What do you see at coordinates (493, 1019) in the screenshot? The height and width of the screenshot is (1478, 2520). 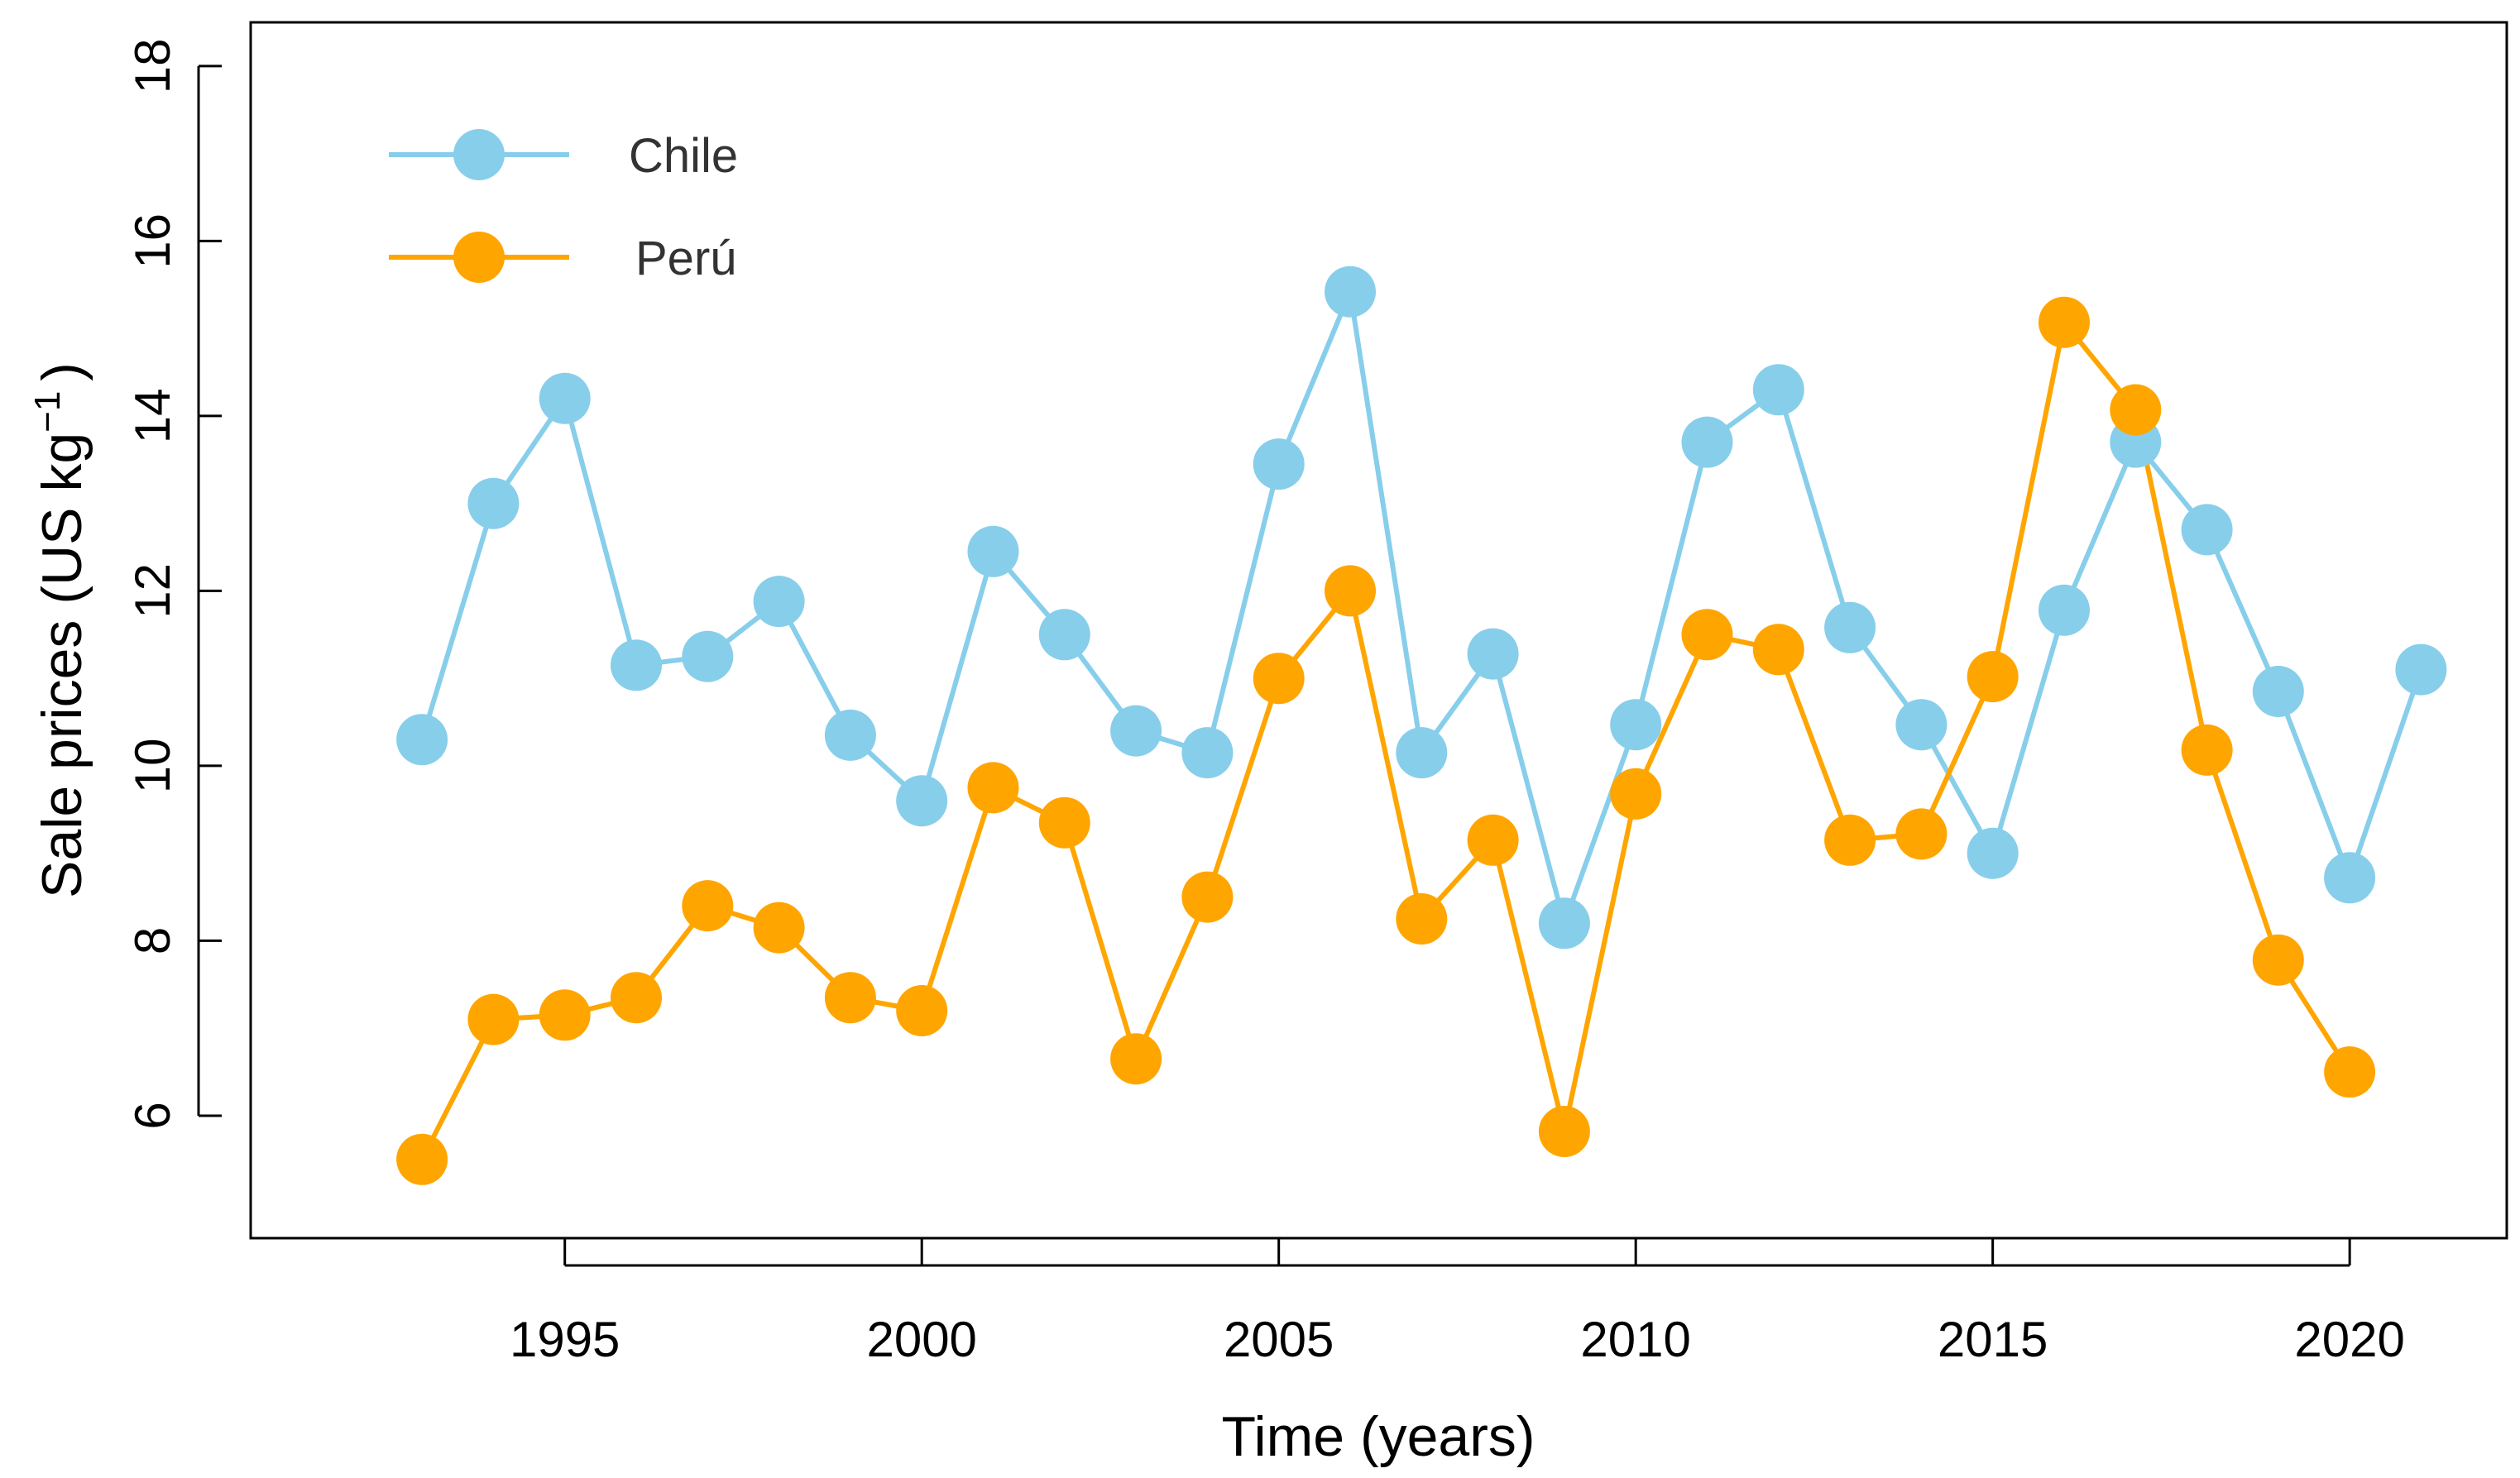 I see `data-point-per-1994` at bounding box center [493, 1019].